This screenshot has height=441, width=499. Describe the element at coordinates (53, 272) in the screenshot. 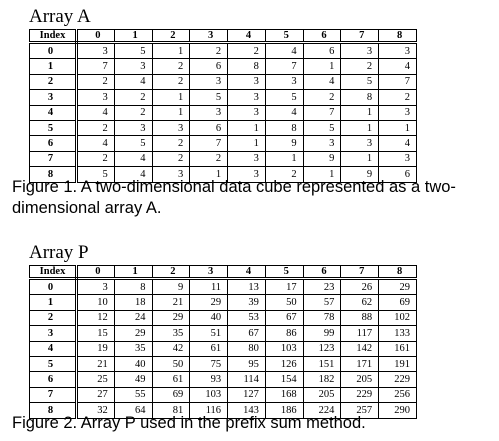

I see `array-p-index-header: Index` at that location.